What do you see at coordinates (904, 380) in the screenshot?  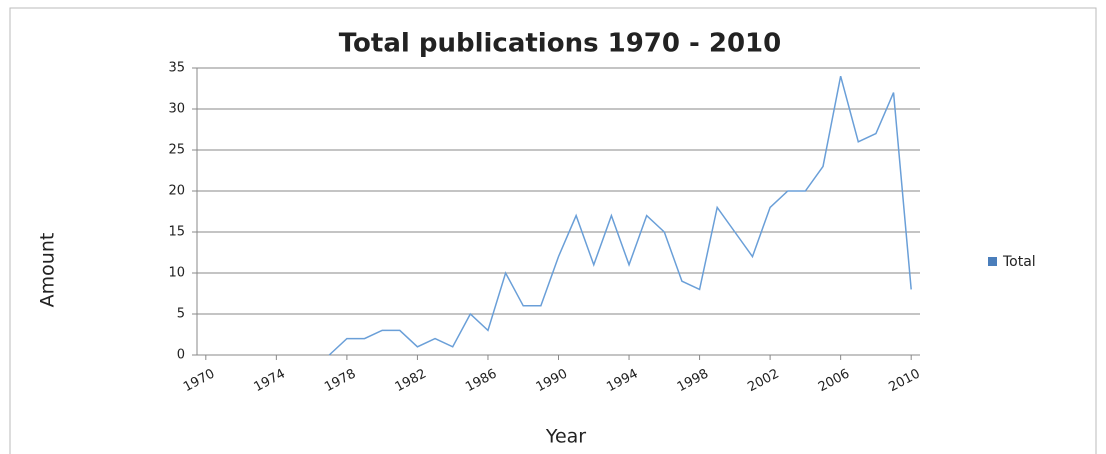 I see `x-tick-label: 2010` at bounding box center [904, 380].